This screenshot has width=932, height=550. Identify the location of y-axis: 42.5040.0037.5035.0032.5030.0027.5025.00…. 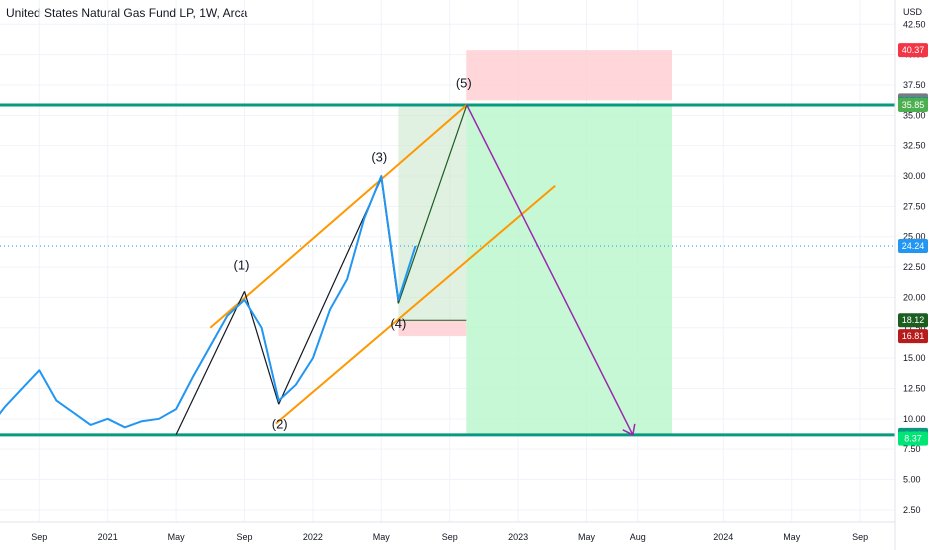
(910, 275).